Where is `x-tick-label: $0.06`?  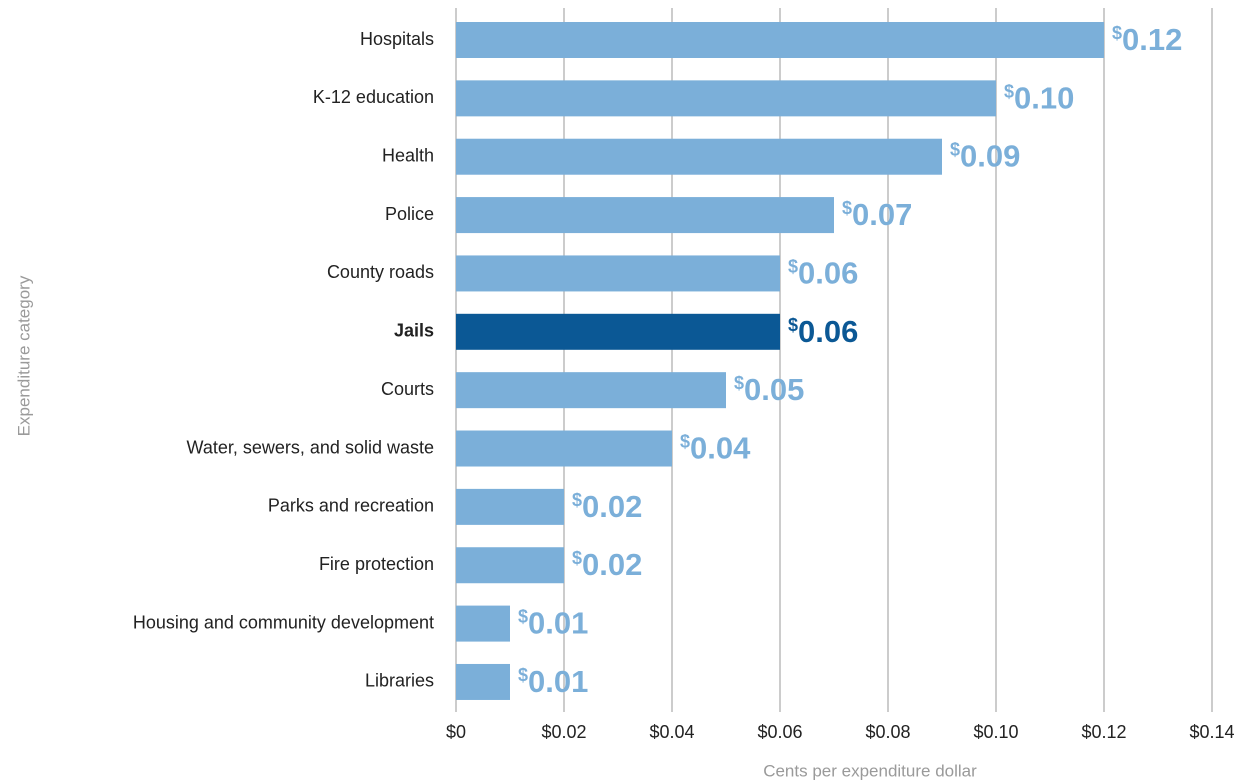 x-tick-label: $0.06 is located at coordinates (779, 732).